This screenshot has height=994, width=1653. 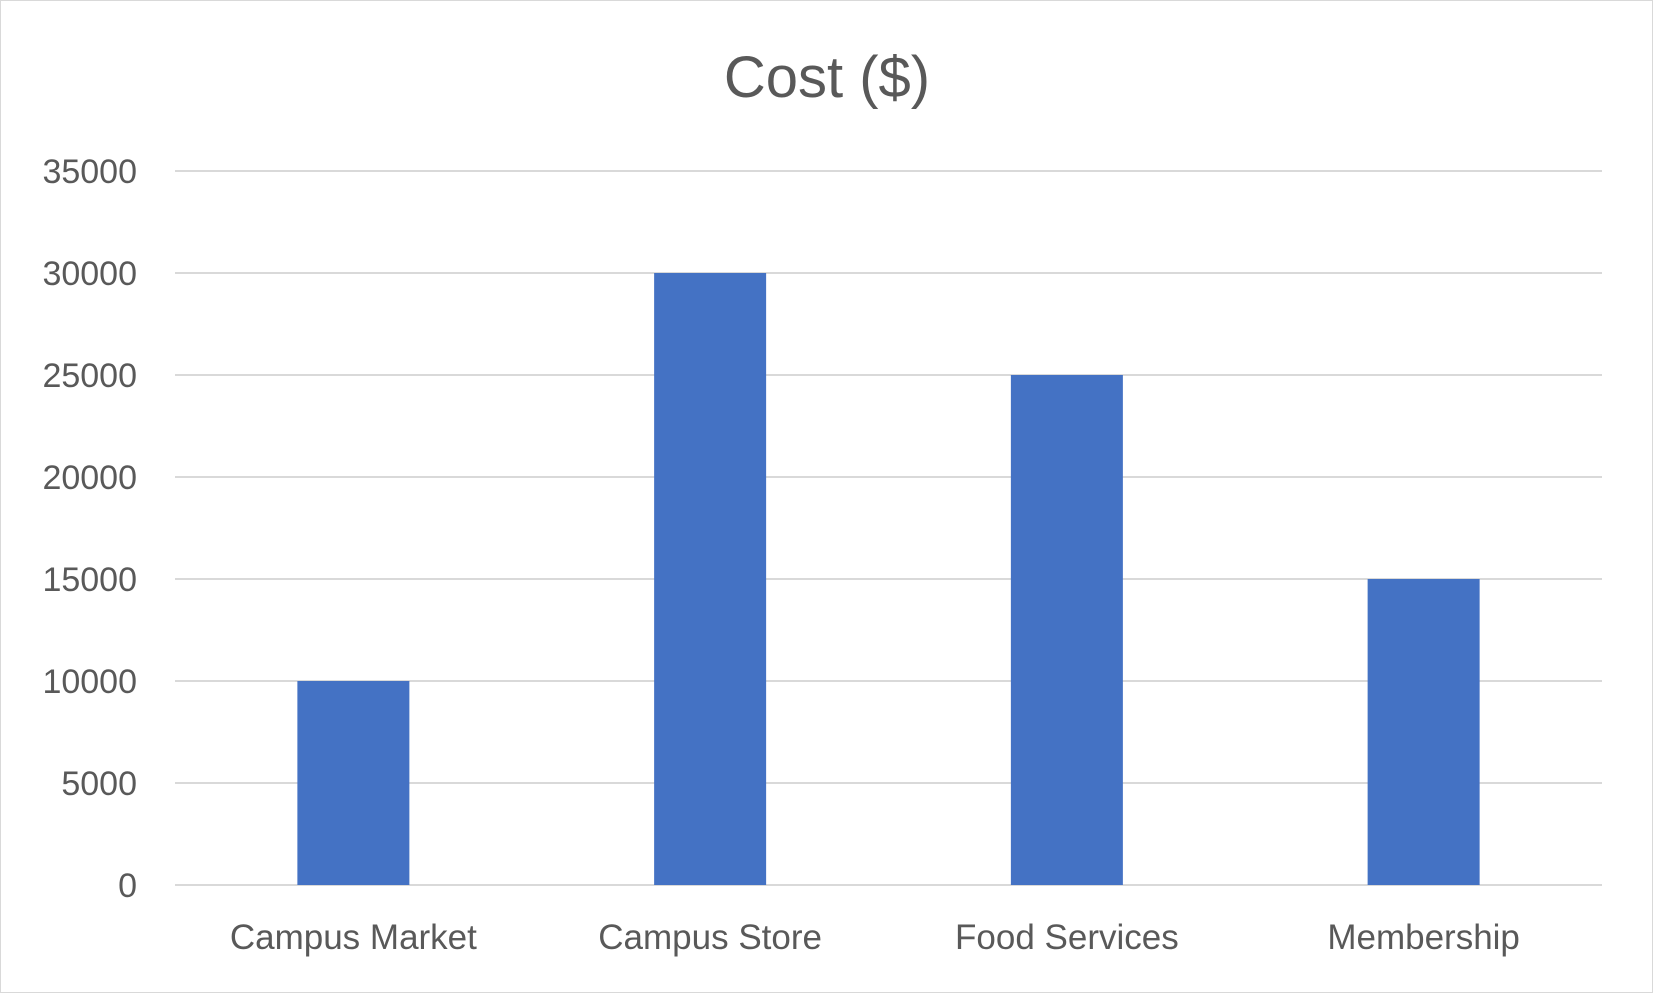 I want to click on y-tick-label: 5000, so click(x=99, y=784).